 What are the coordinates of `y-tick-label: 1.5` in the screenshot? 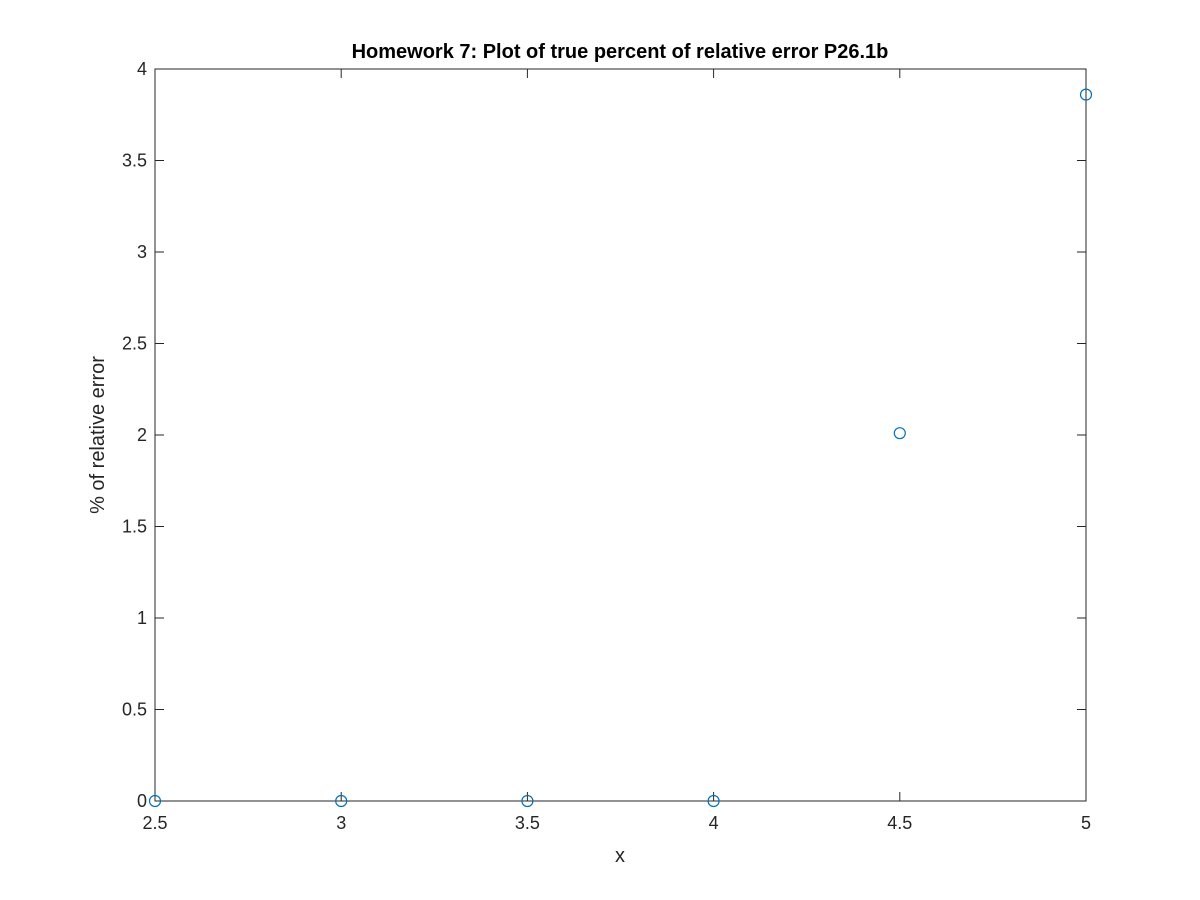 It's located at (134, 527).